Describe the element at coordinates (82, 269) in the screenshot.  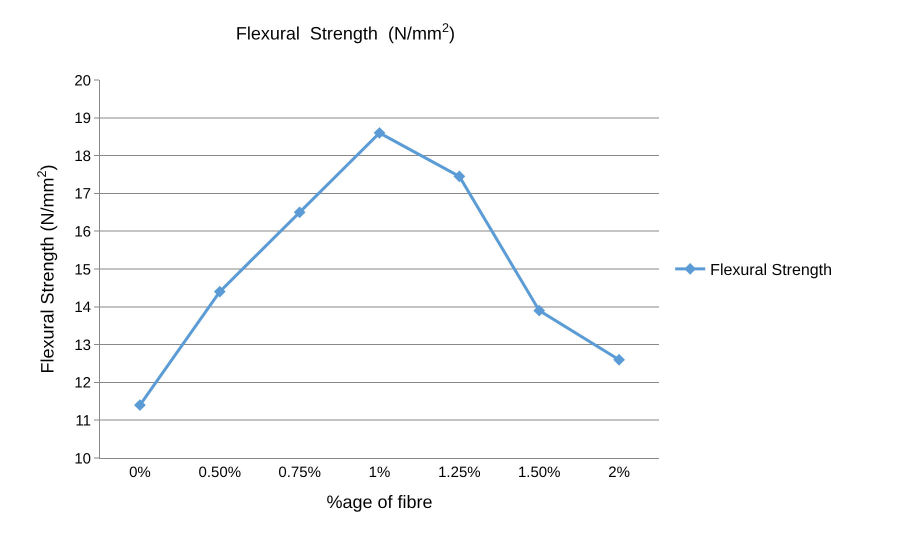
I see `y-tick-label: 15` at that location.